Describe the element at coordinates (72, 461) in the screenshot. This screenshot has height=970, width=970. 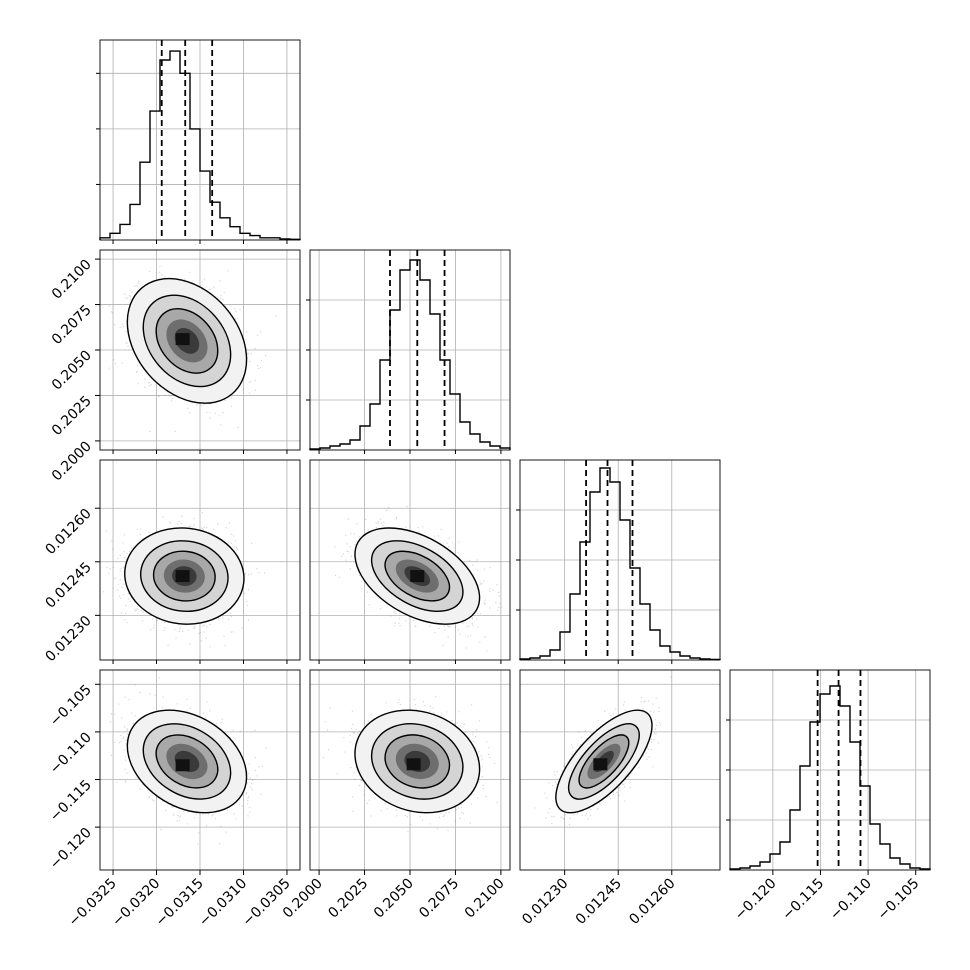
I see `y-tick-label: 0.2000` at that location.